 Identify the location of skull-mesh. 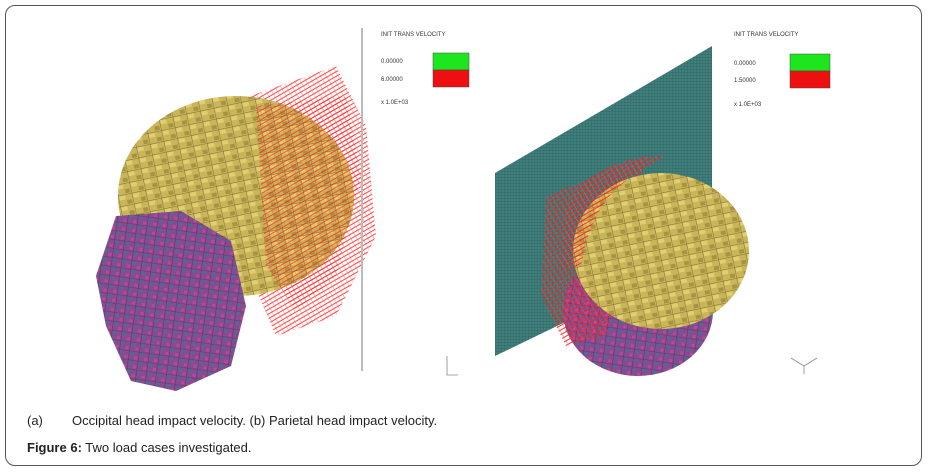
(661, 251).